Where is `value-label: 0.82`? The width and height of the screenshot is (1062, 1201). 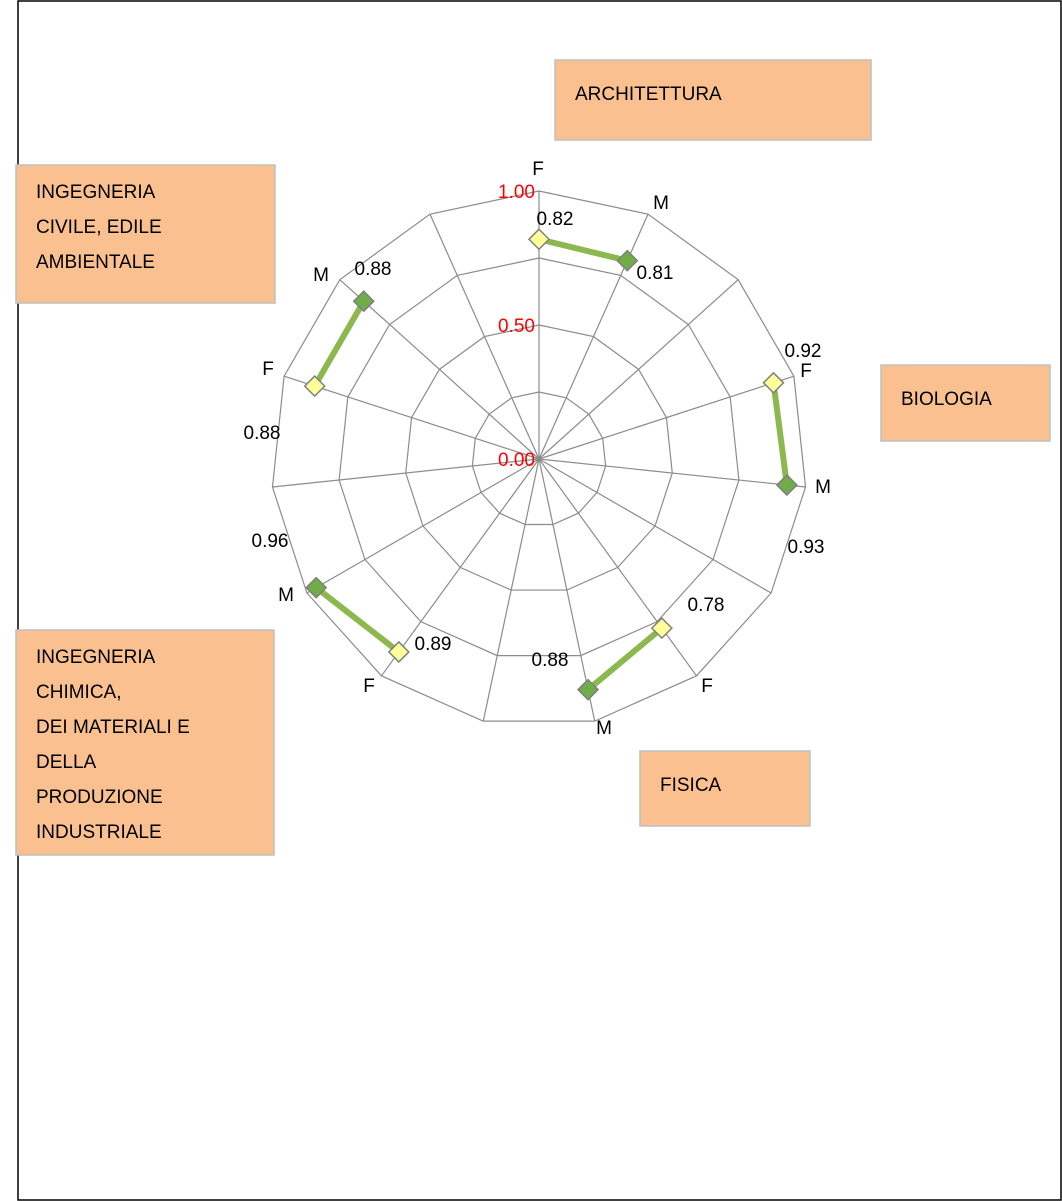 value-label: 0.82 is located at coordinates (555, 219).